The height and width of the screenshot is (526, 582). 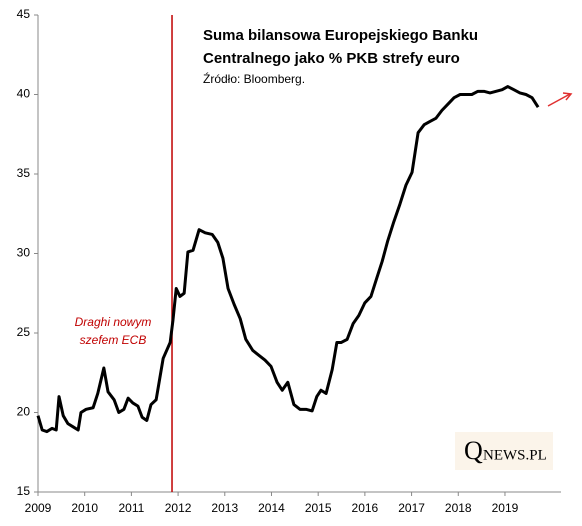 I want to click on logo-box, so click(x=504, y=451).